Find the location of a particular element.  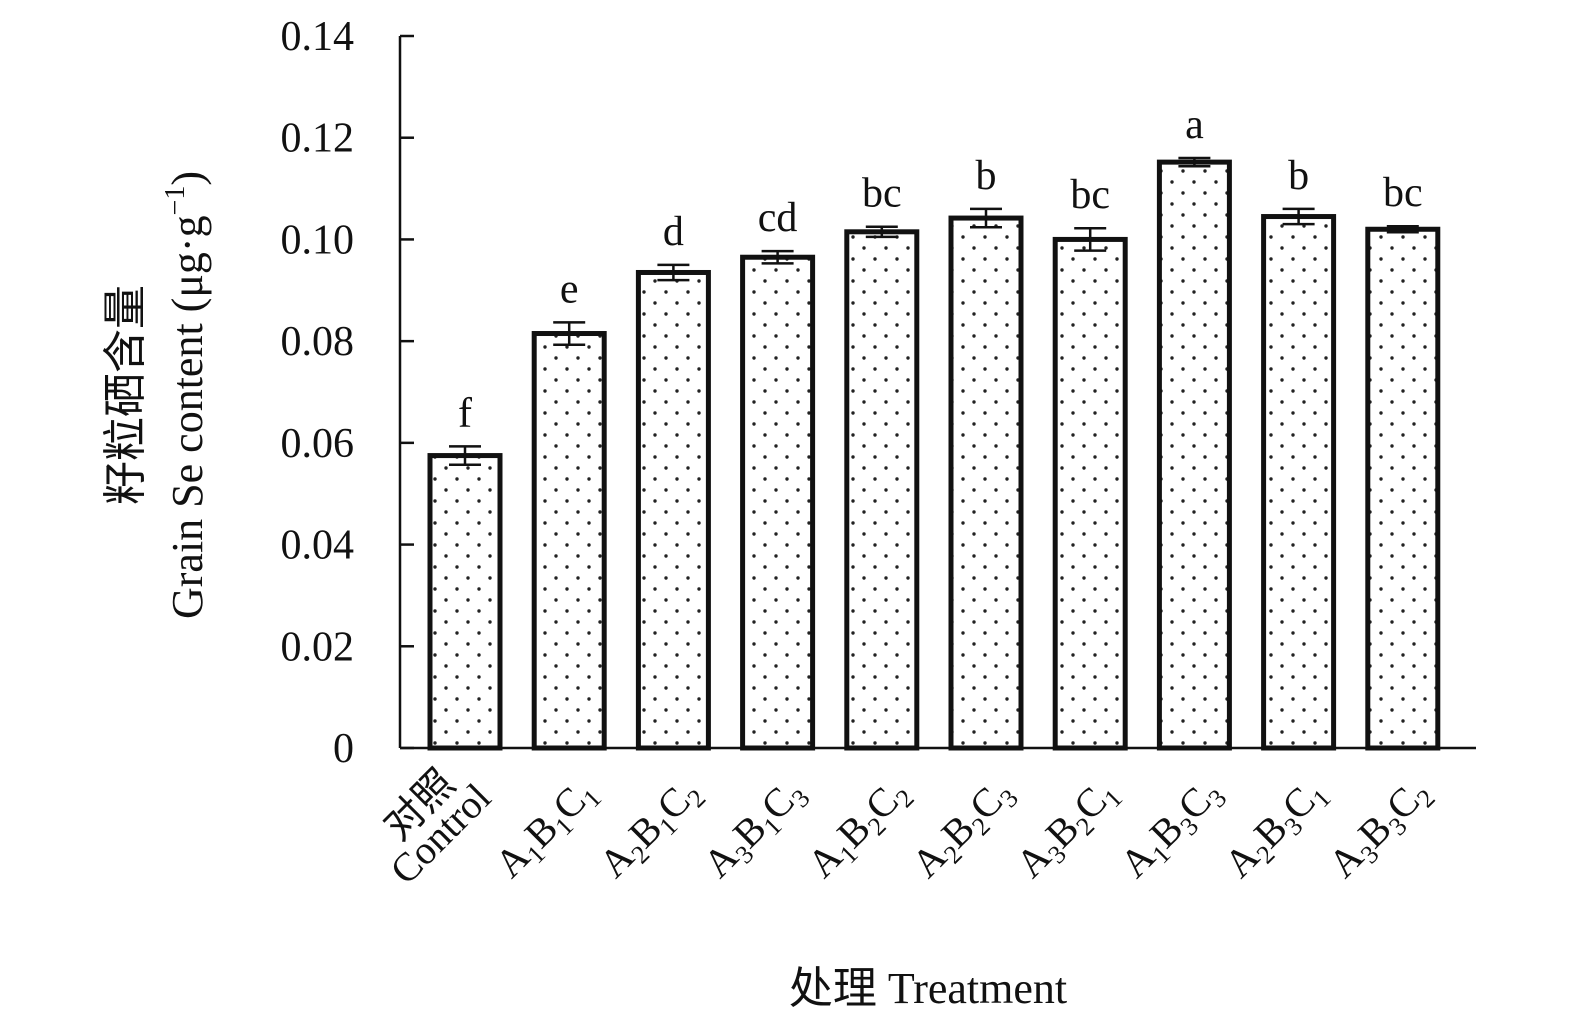

category-label: A2B2C3 is located at coordinates (963, 829).